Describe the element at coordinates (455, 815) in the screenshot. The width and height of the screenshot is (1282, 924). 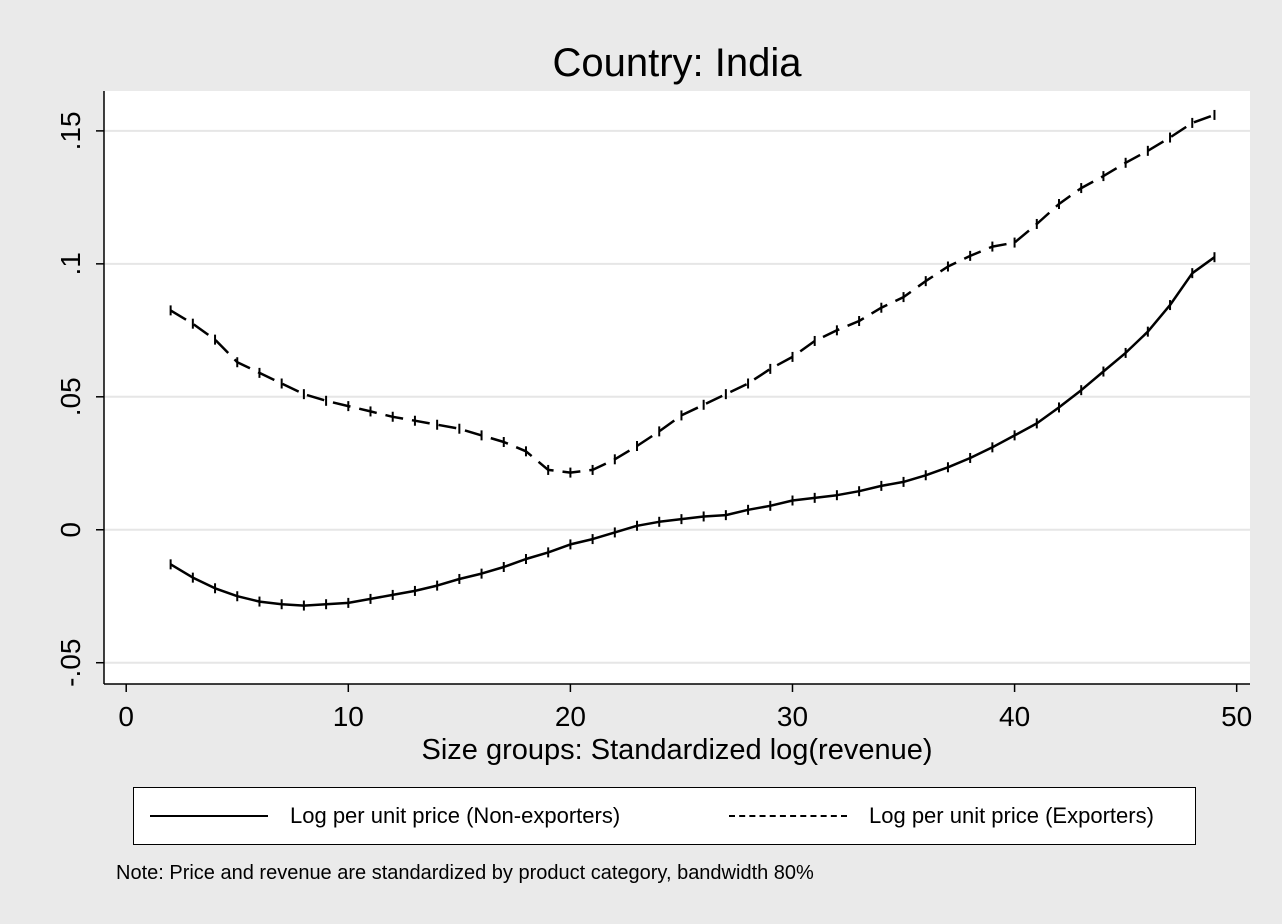
I see `legend-label-non-exporters: Log per unit price (Non-exporters)` at that location.